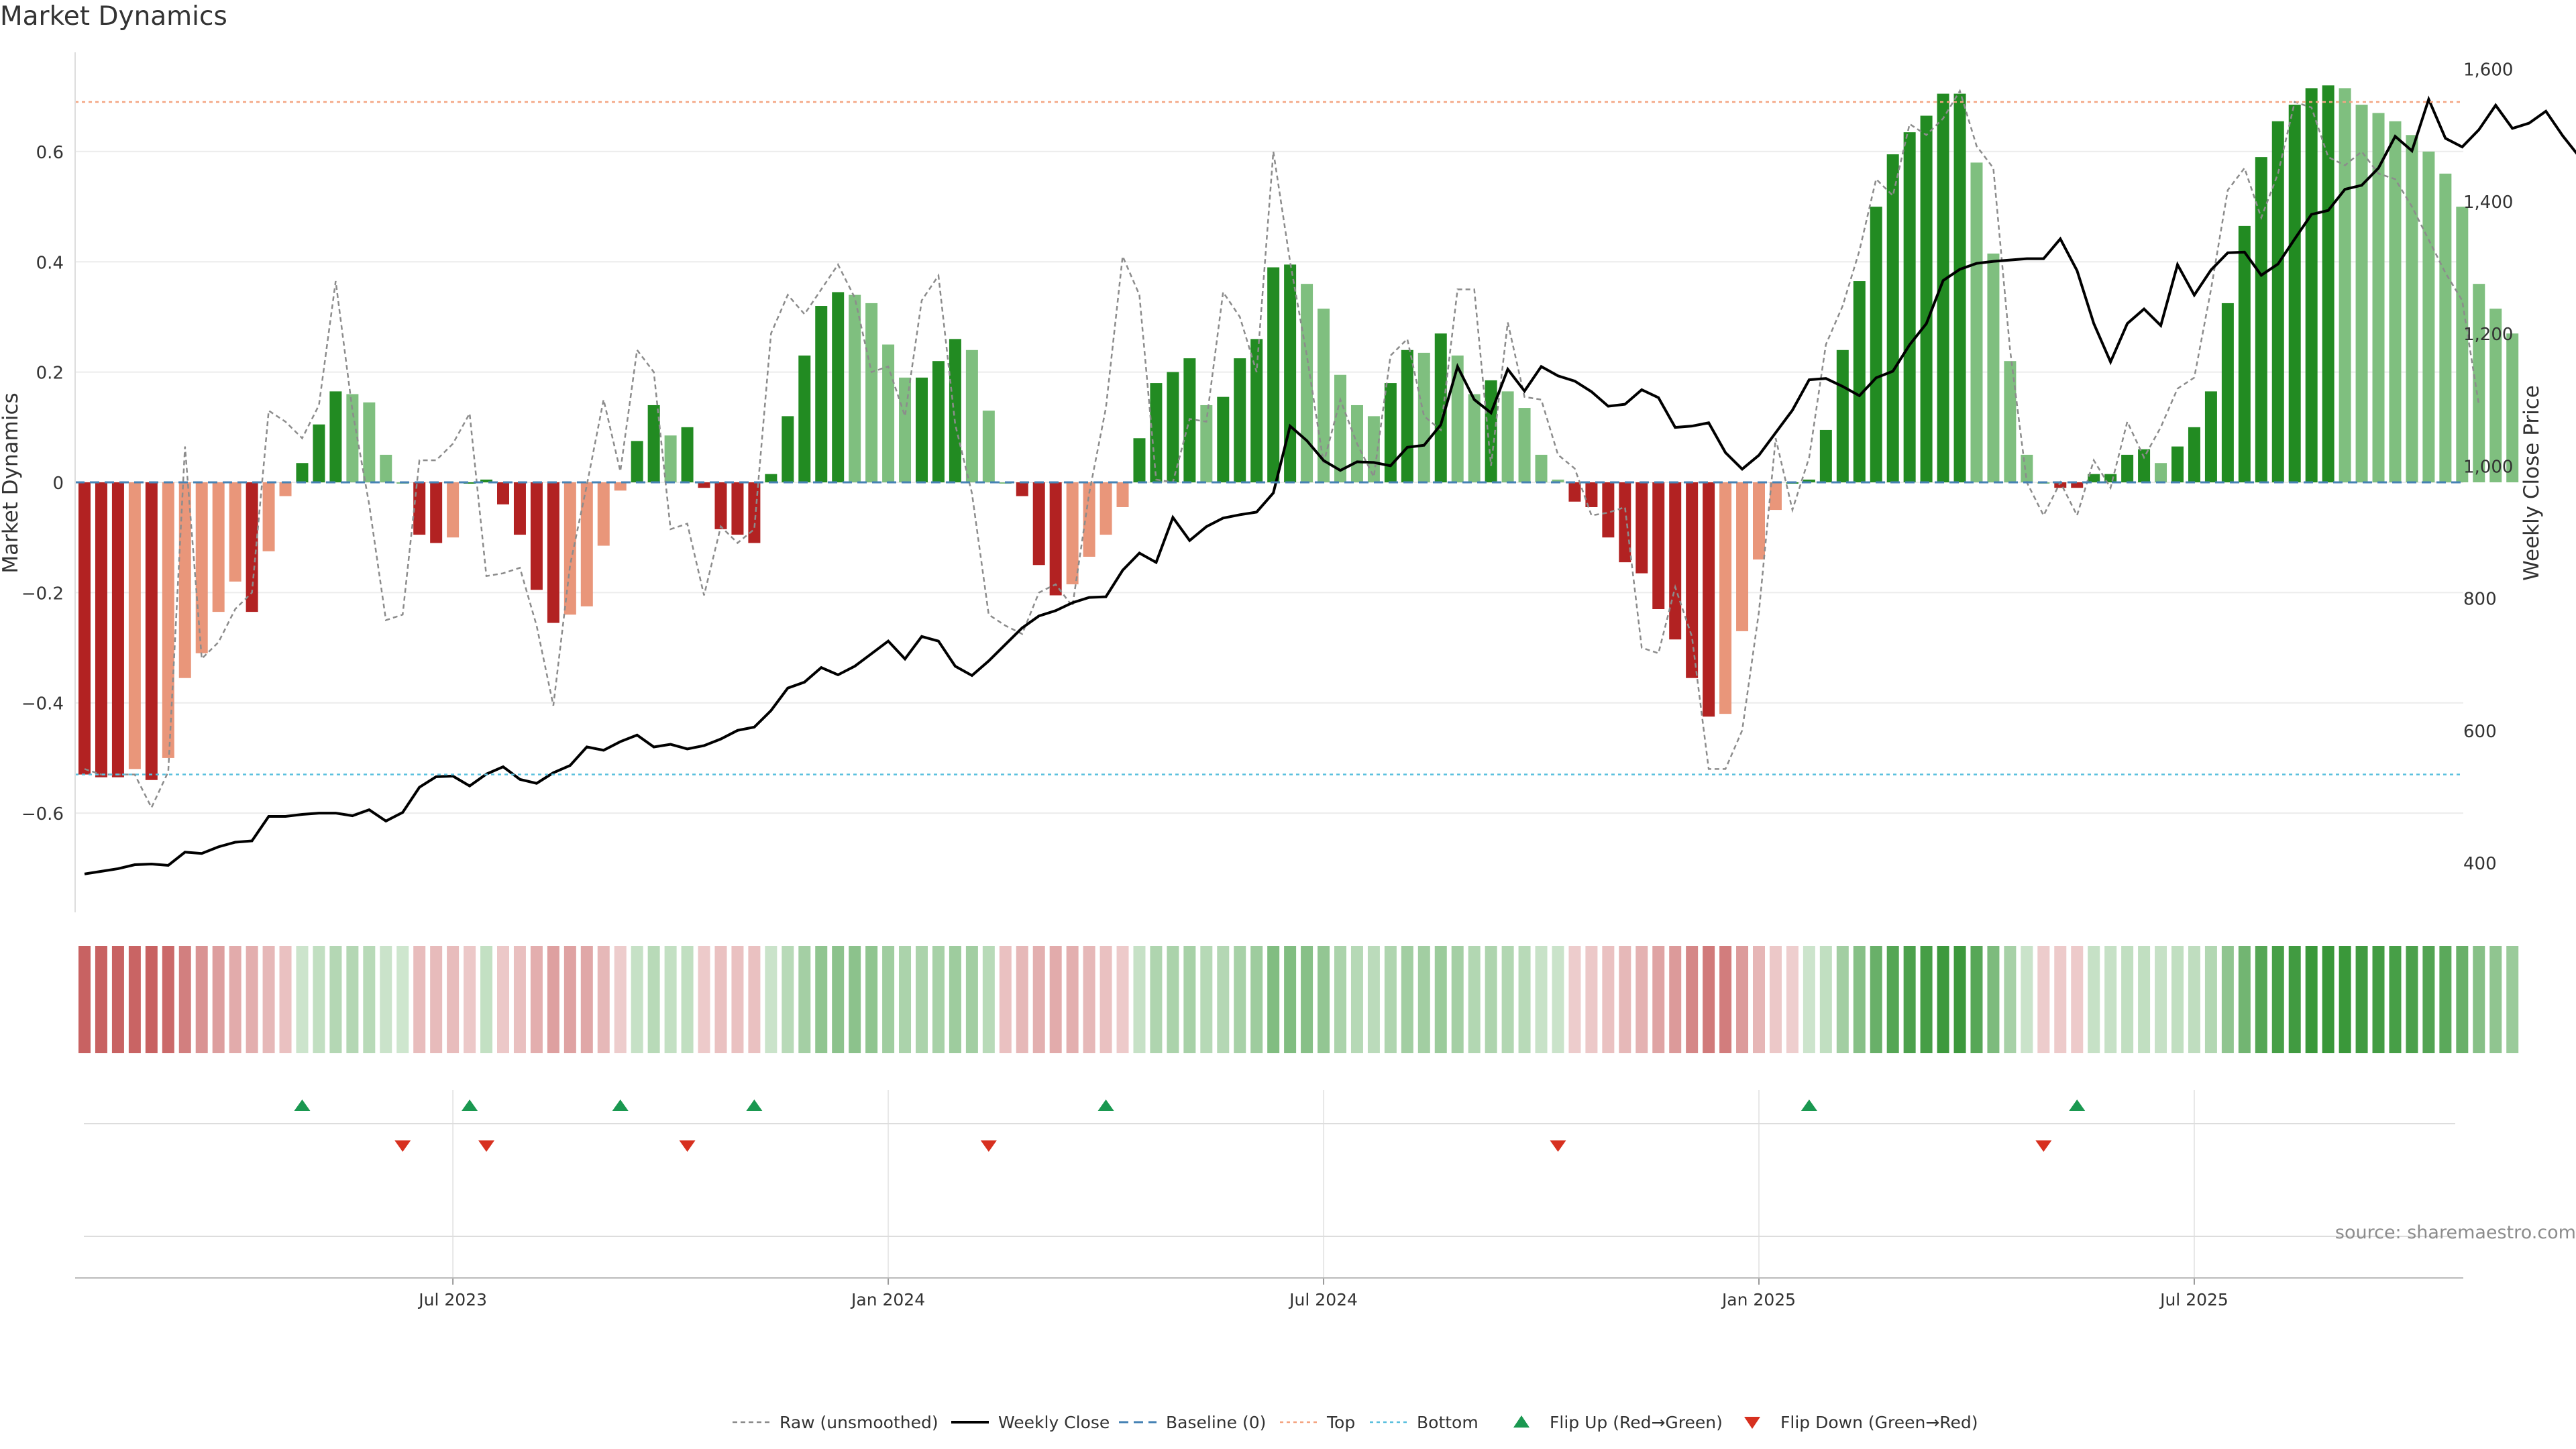 The height and width of the screenshot is (1449, 2576). What do you see at coordinates (1269, 1168) in the screenshot?
I see `flip-markers` at bounding box center [1269, 1168].